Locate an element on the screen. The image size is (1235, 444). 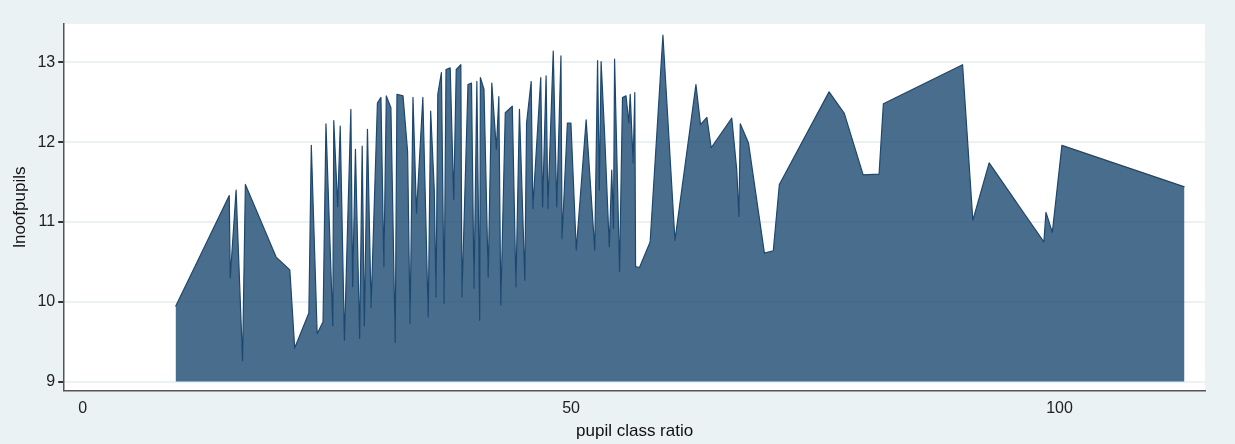
y-tick-label: 9 is located at coordinates (51, 381).